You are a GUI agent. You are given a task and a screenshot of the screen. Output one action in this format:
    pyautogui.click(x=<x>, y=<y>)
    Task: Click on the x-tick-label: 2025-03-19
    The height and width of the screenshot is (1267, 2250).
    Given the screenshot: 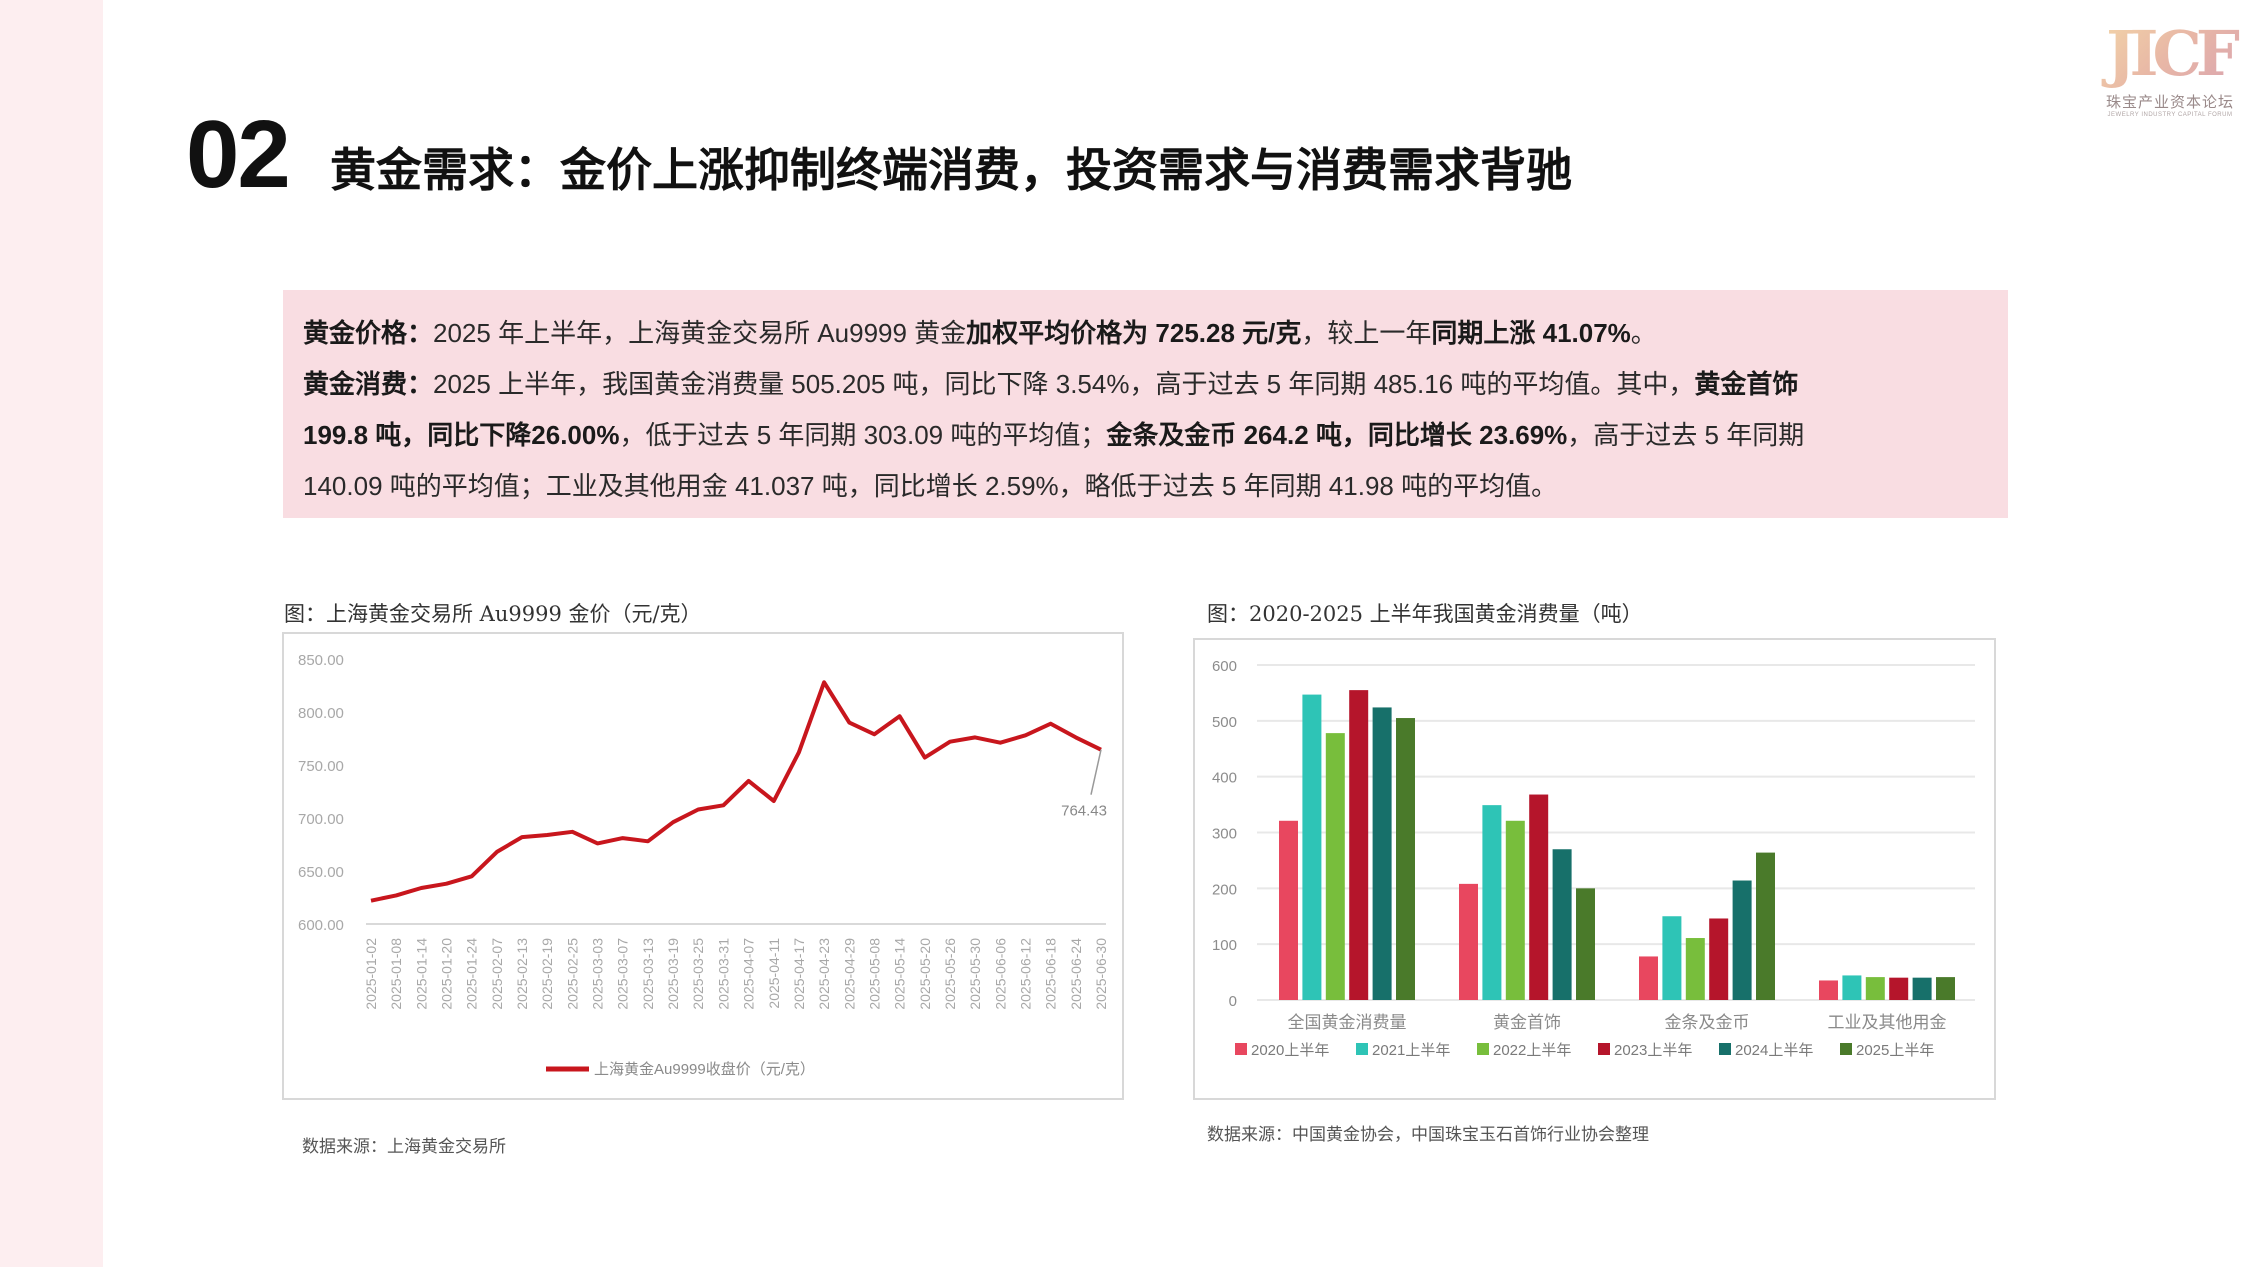 What is the action you would take?
    pyautogui.click(x=673, y=974)
    